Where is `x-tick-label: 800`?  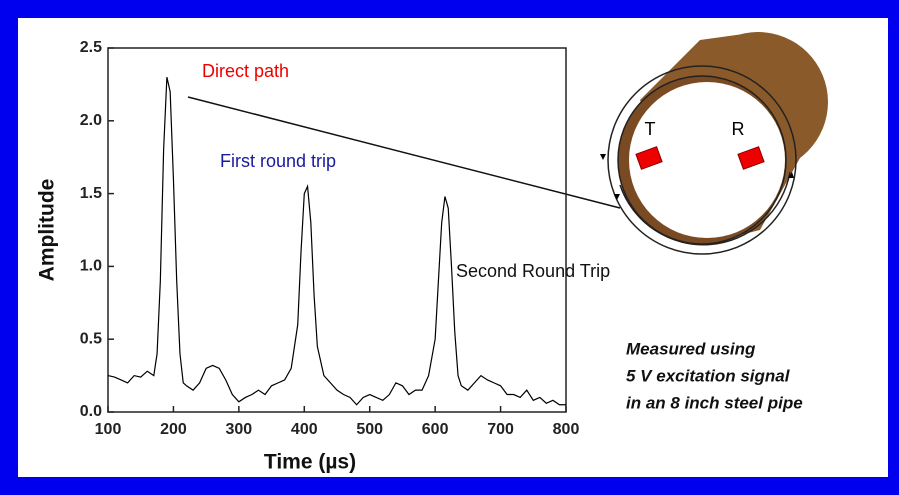 x-tick-label: 800 is located at coordinates (566, 429).